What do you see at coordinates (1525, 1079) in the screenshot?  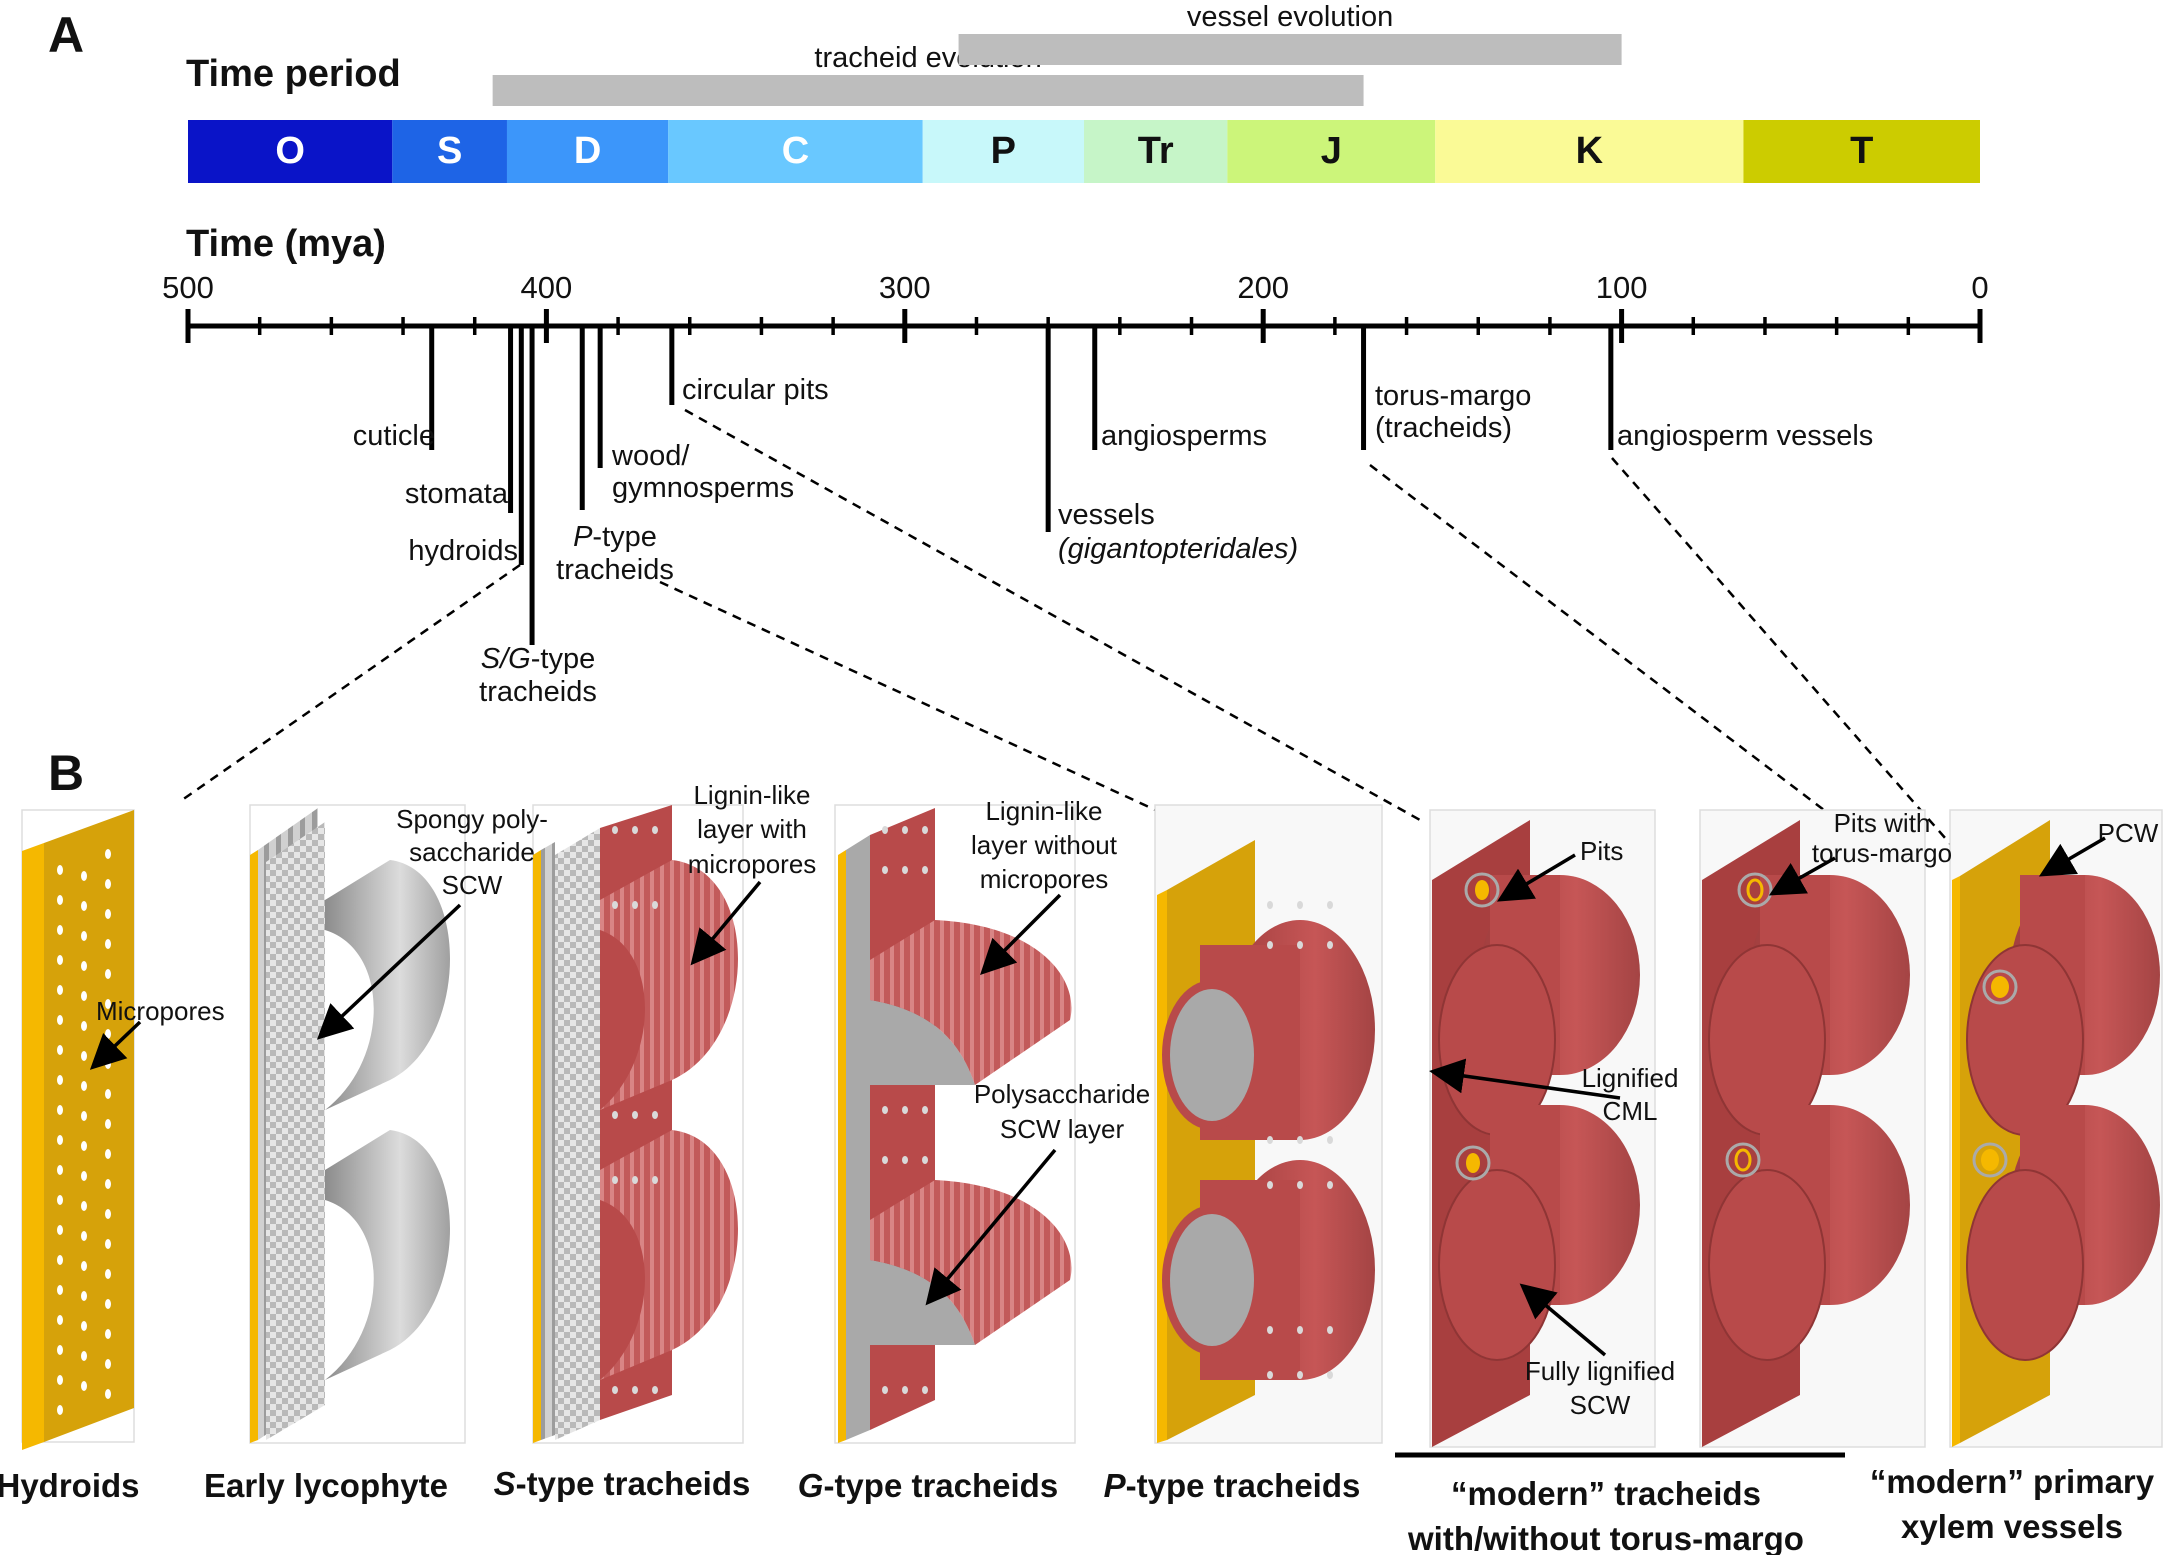 I see `arrow-lignified-cml` at bounding box center [1525, 1079].